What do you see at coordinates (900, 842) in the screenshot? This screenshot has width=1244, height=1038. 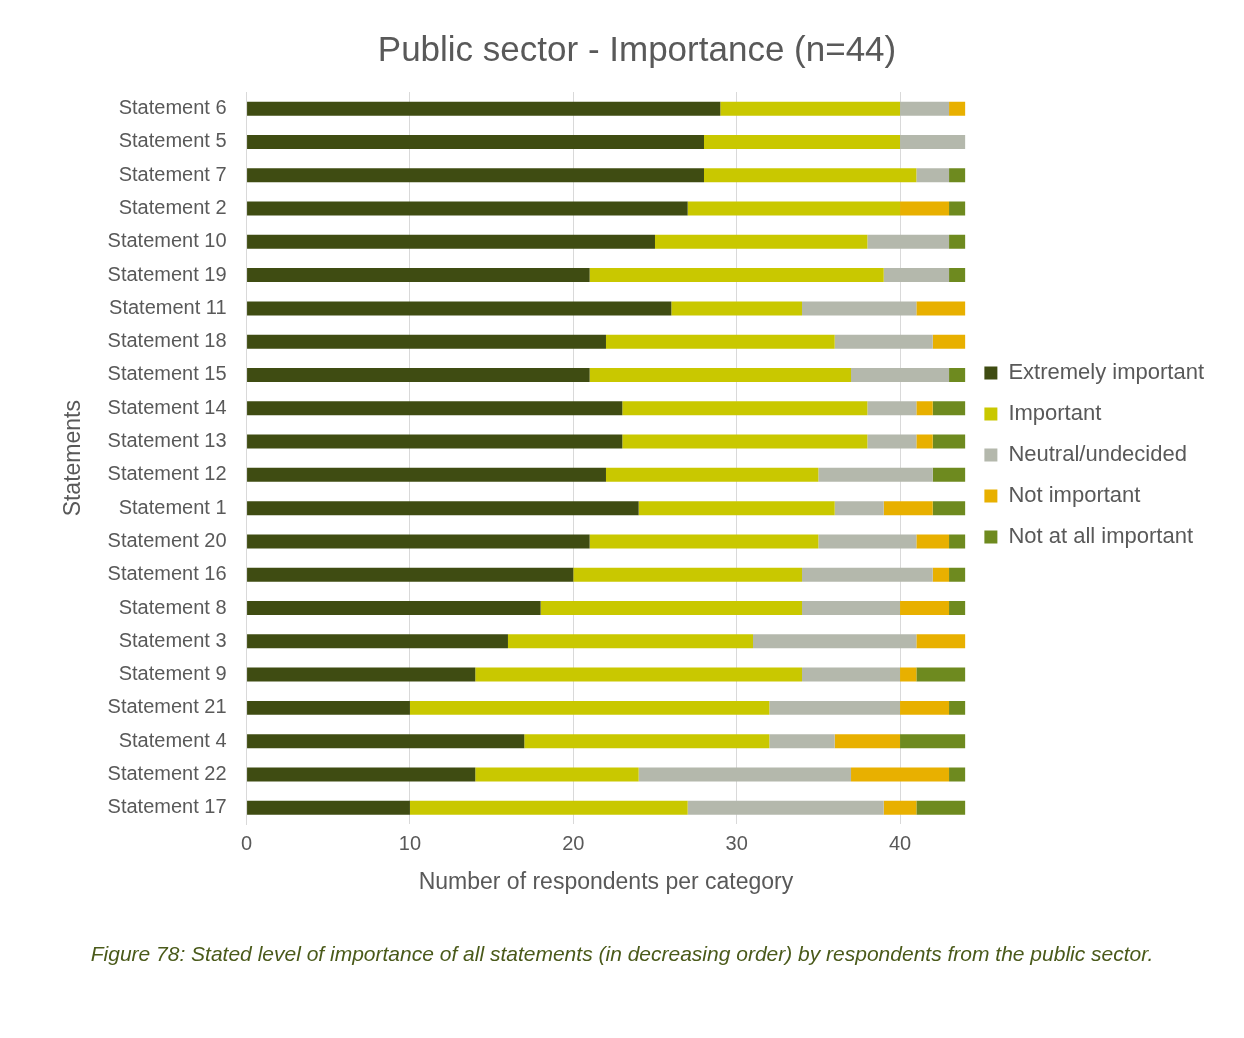 I see `x-tick-label: 40` at bounding box center [900, 842].